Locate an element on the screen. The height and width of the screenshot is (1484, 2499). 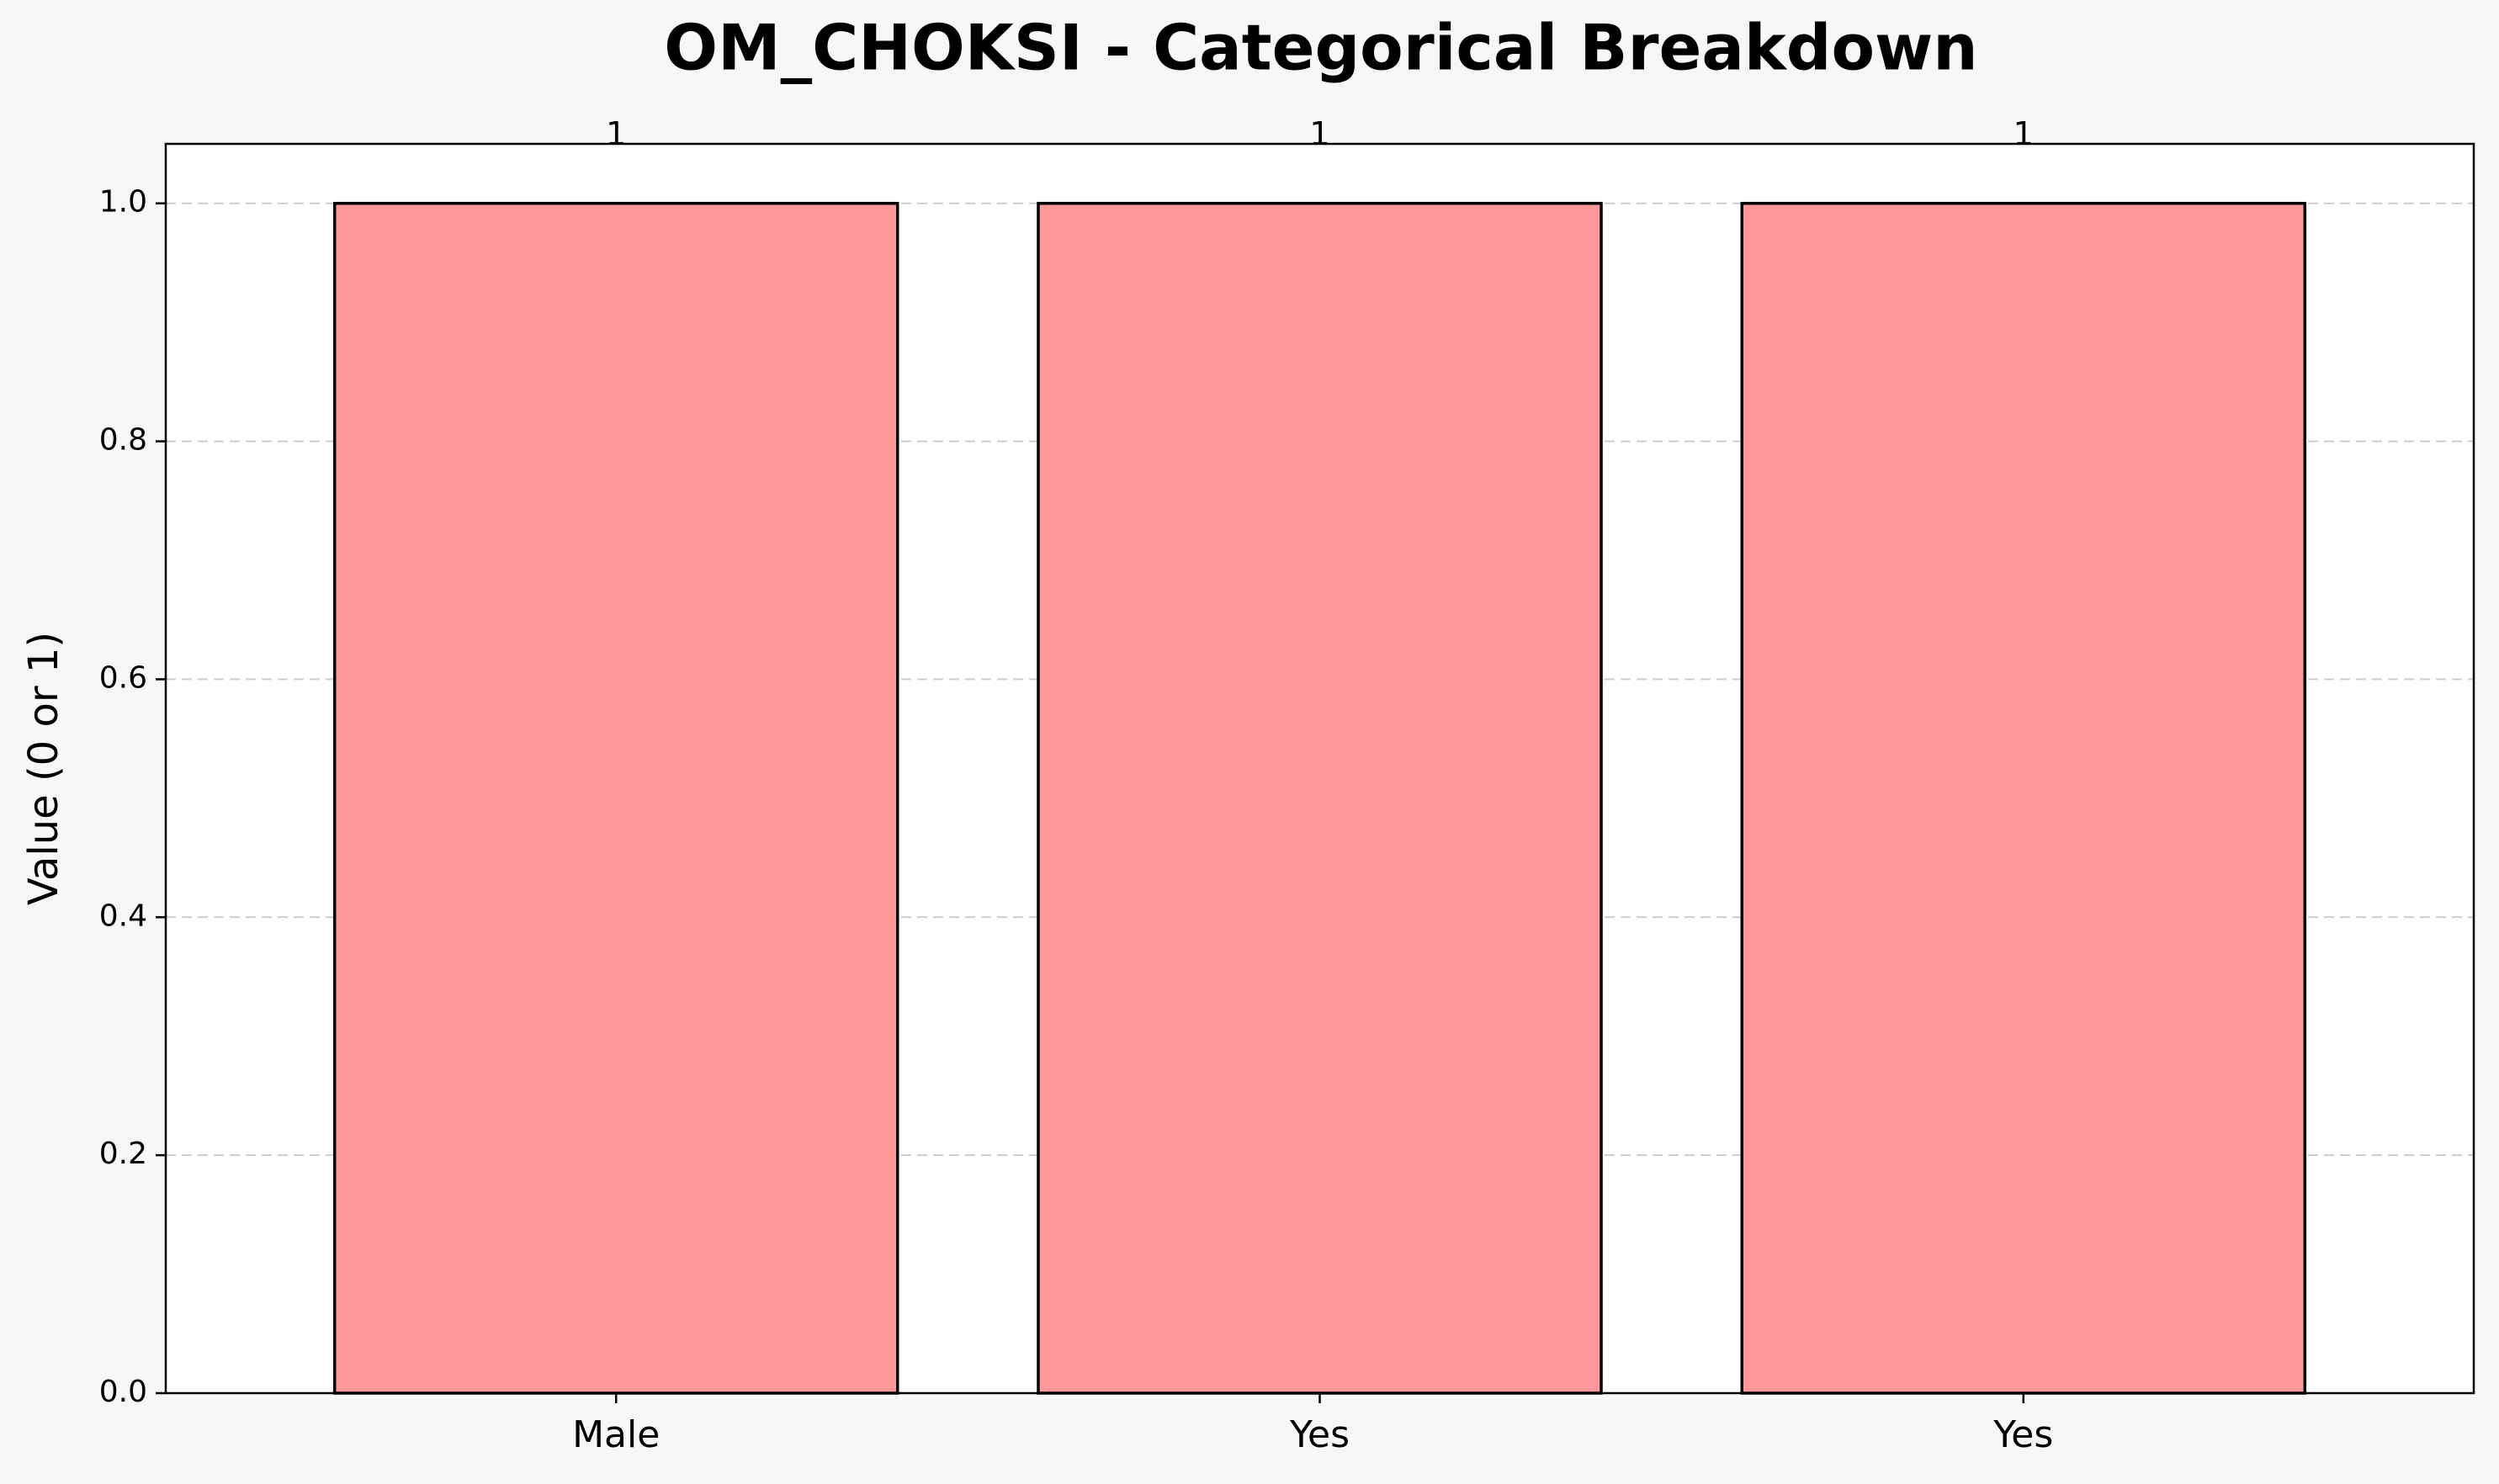
y-tick-label-4: 0.8 is located at coordinates (123, 440).